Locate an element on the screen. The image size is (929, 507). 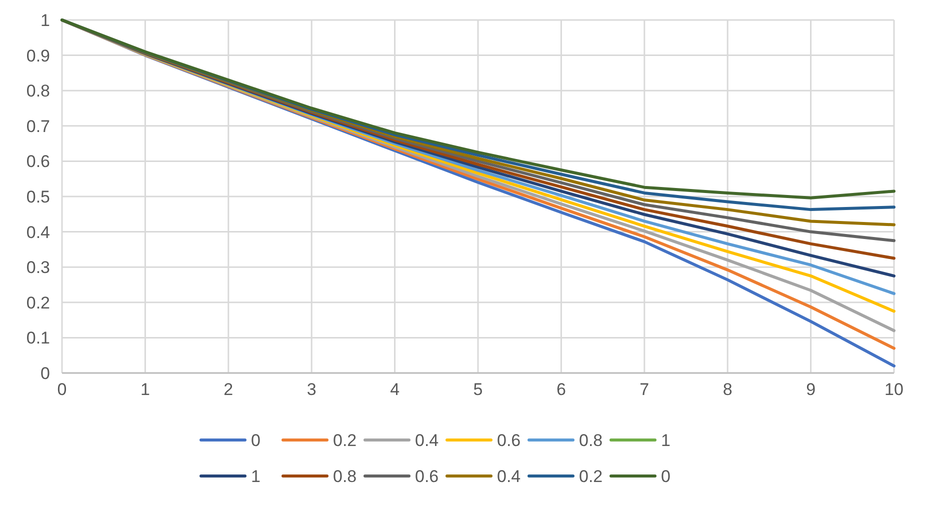
x-tick-label: 10 is located at coordinates (894, 389).